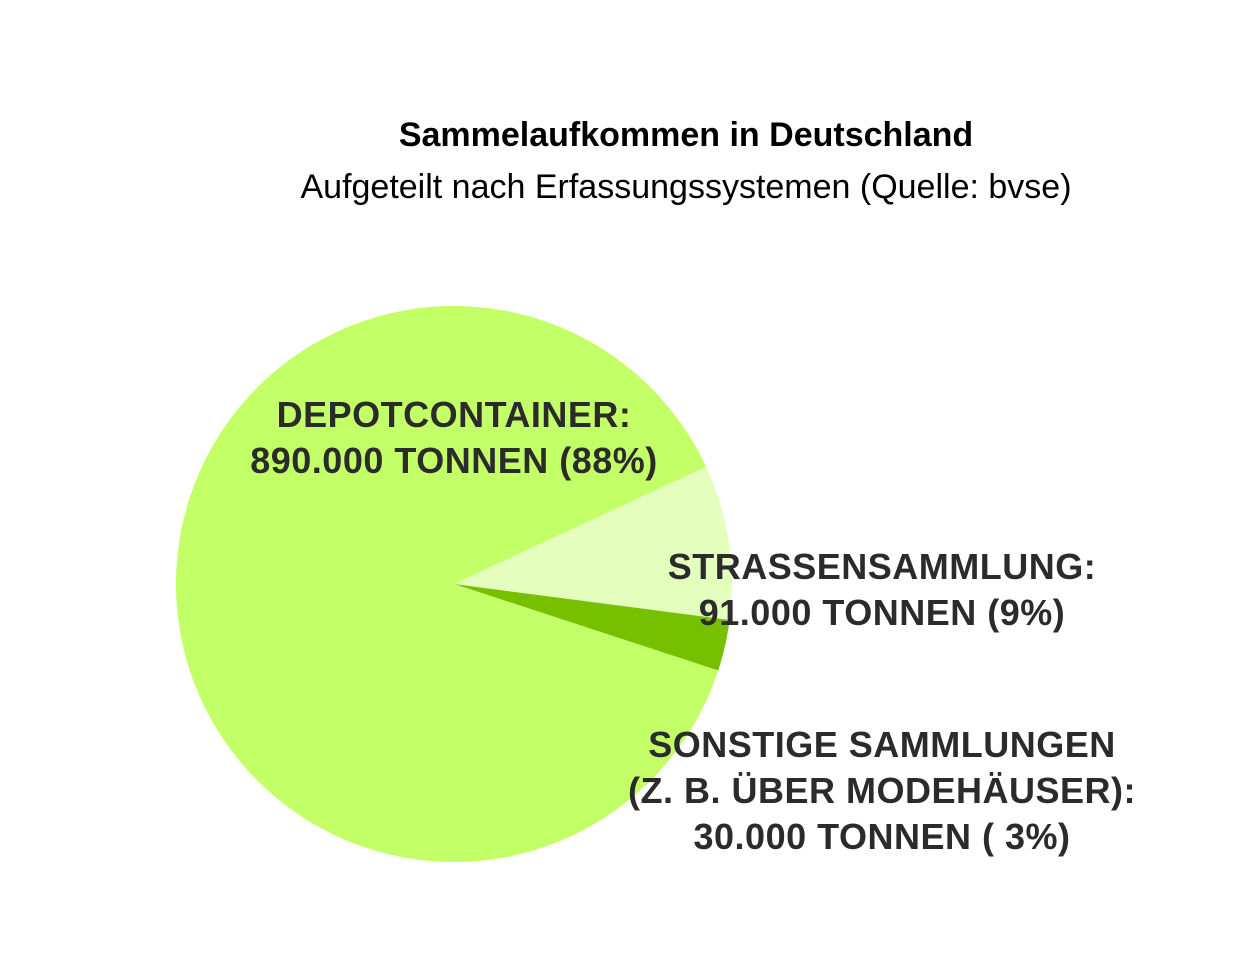  I want to click on label-depotcontainer-value: 890.000 TONNEN (88%), so click(454, 460).